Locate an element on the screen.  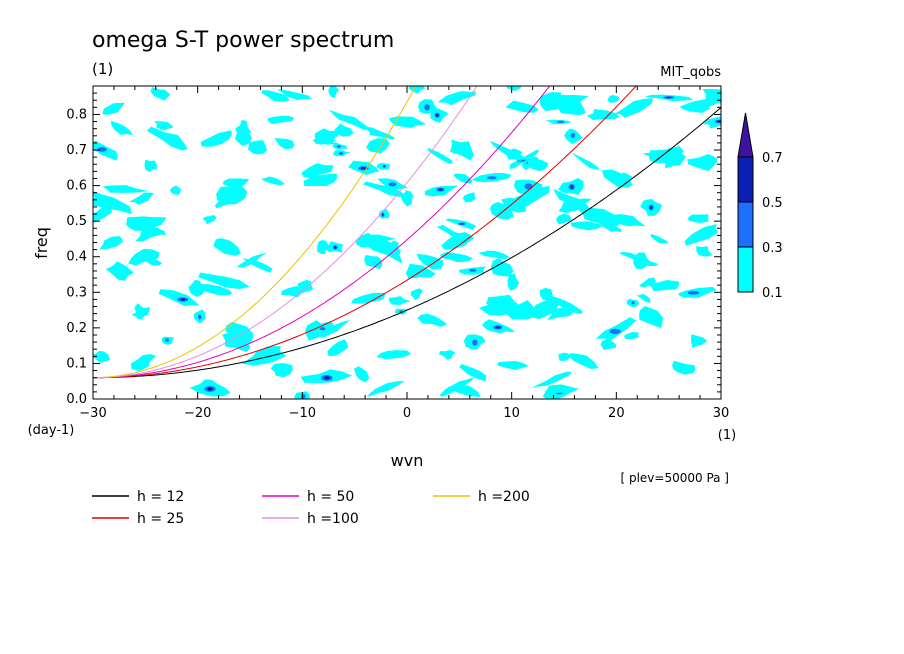
colorbar-label: 0.3 is located at coordinates (772, 248).